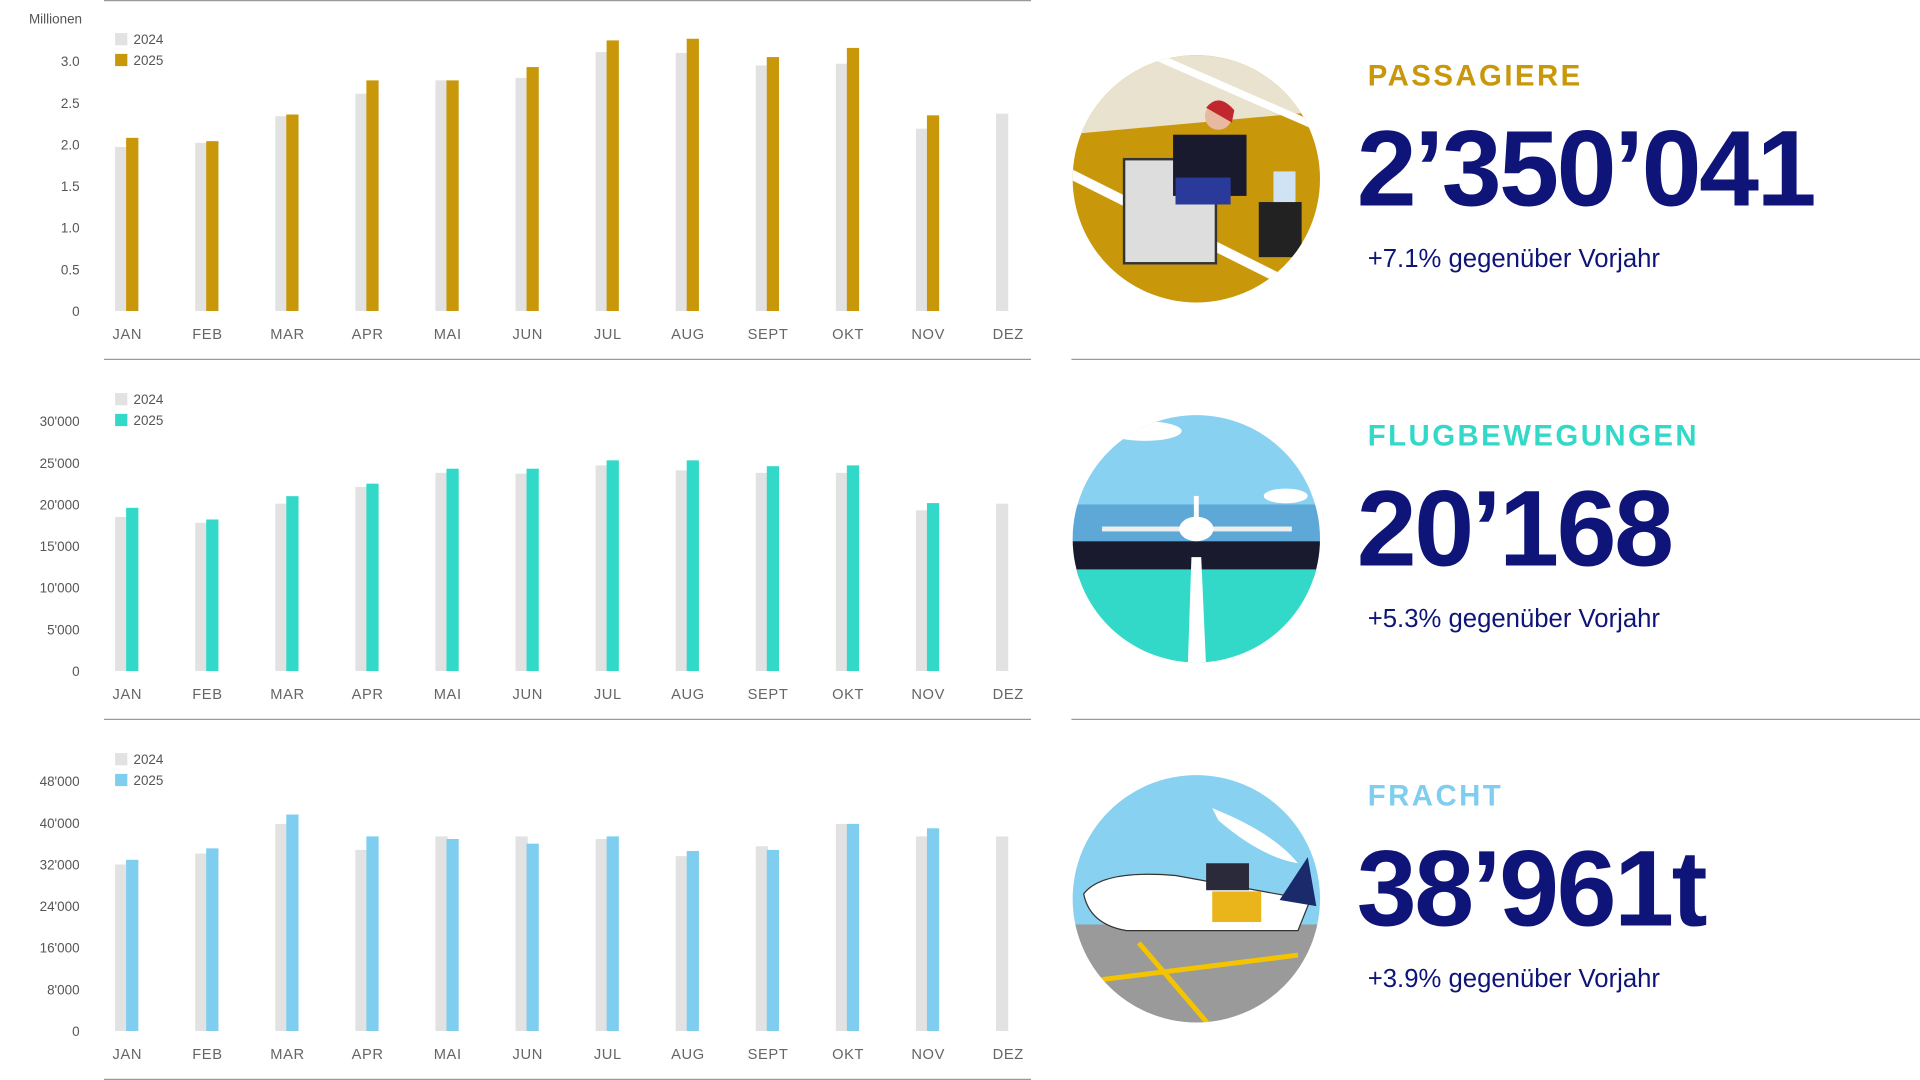 The image size is (1920, 1080). What do you see at coordinates (60, 948) in the screenshot?
I see `y-tick-label: 16'000` at bounding box center [60, 948].